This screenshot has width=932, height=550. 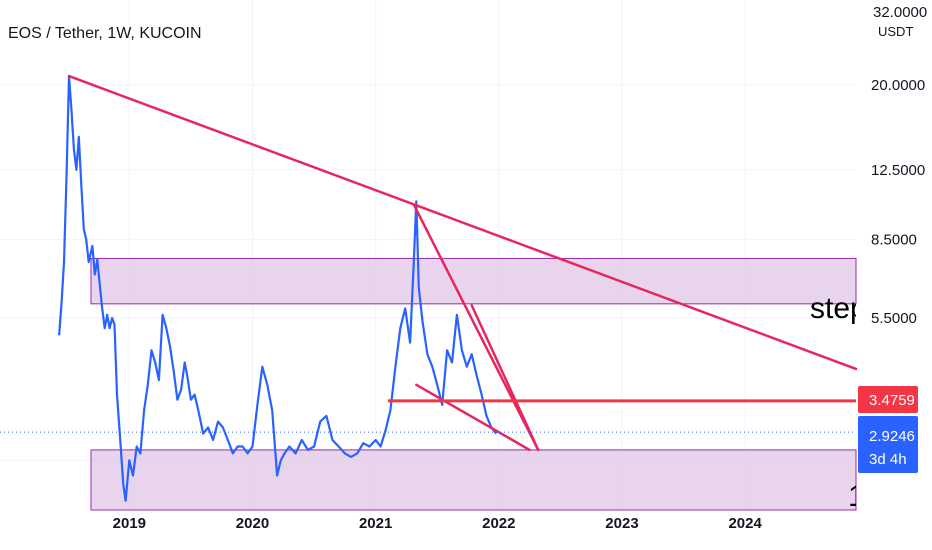 I want to click on level-price-label: 3.4759, so click(x=892, y=400).